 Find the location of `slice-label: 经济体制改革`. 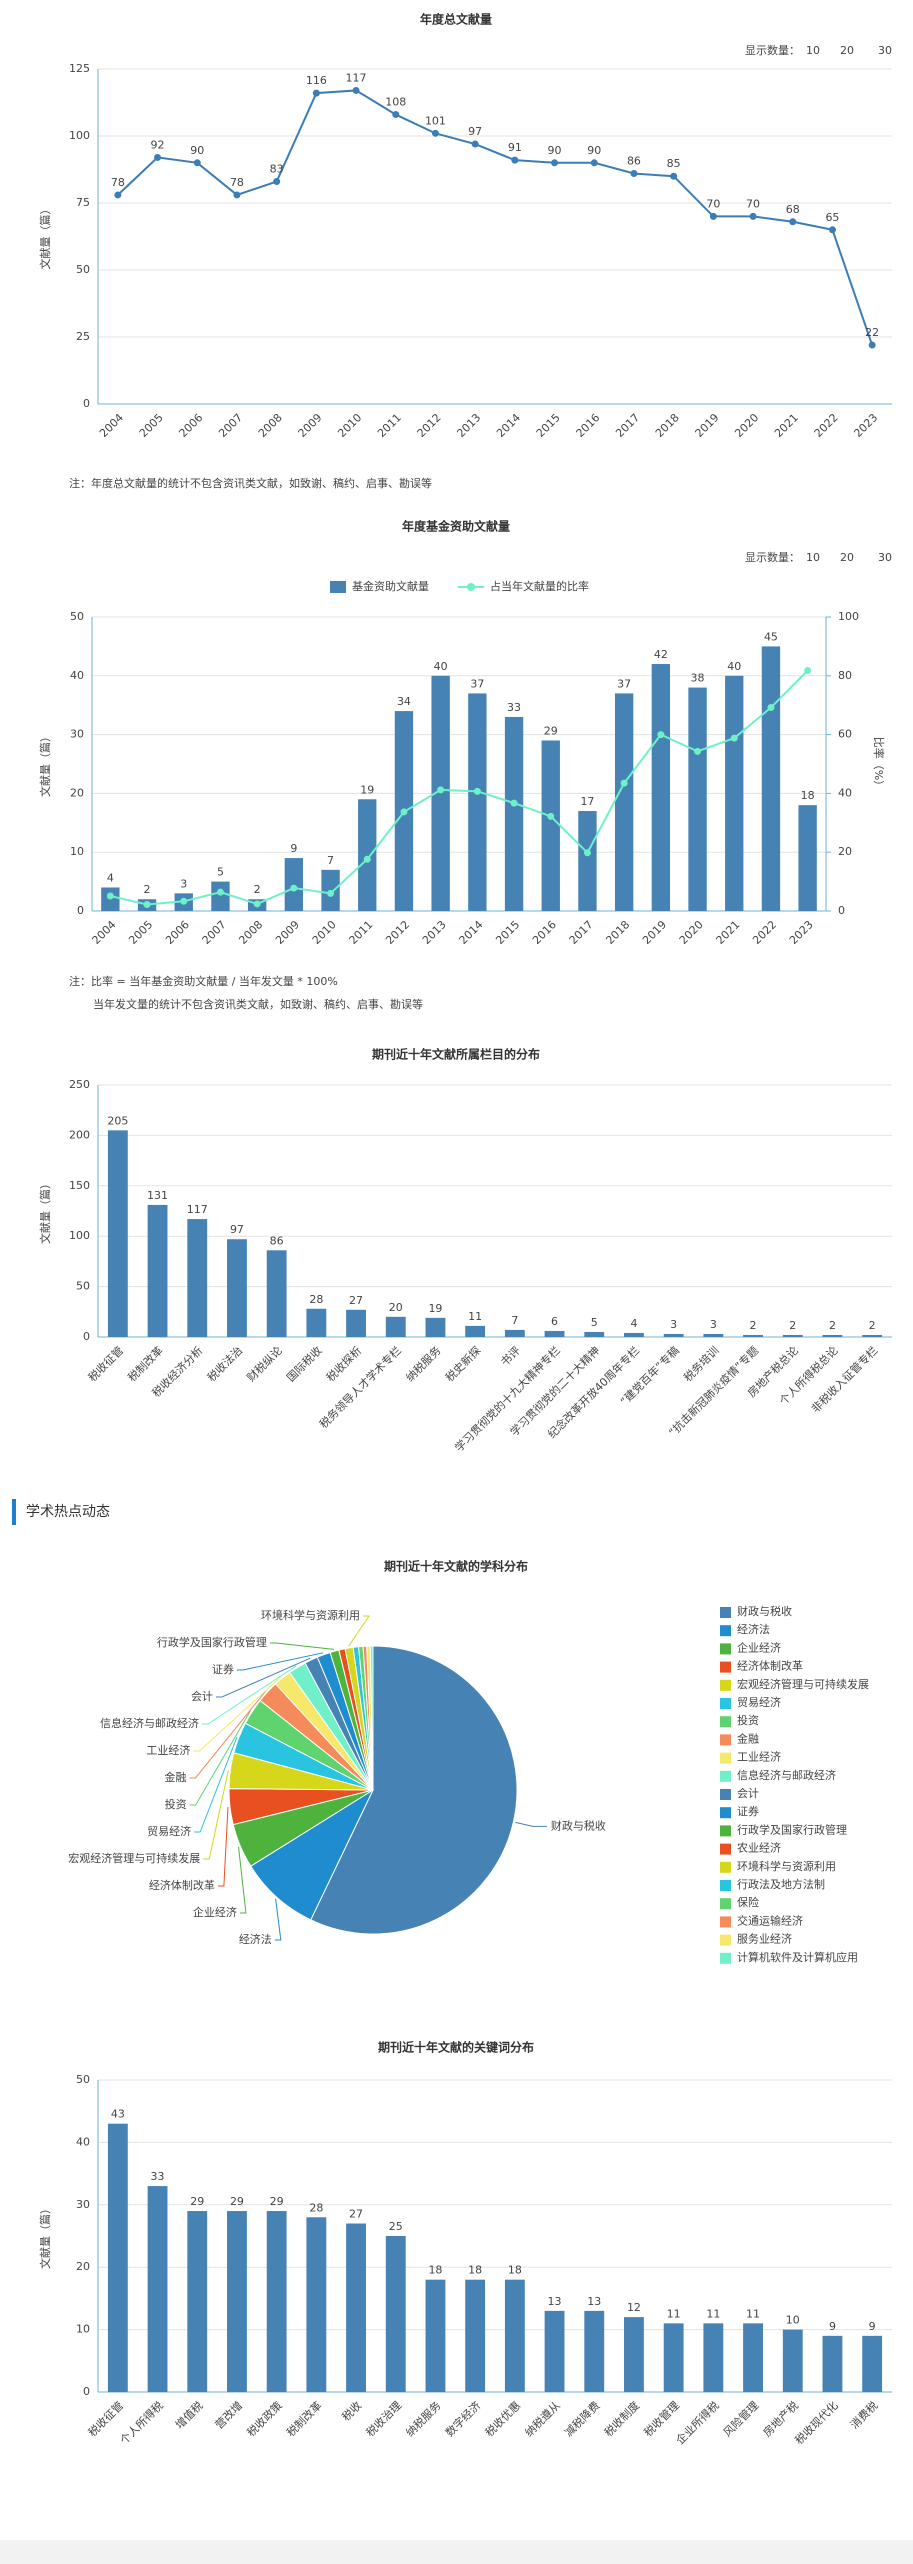

slice-label: 经济体制改革 is located at coordinates (182, 1885).